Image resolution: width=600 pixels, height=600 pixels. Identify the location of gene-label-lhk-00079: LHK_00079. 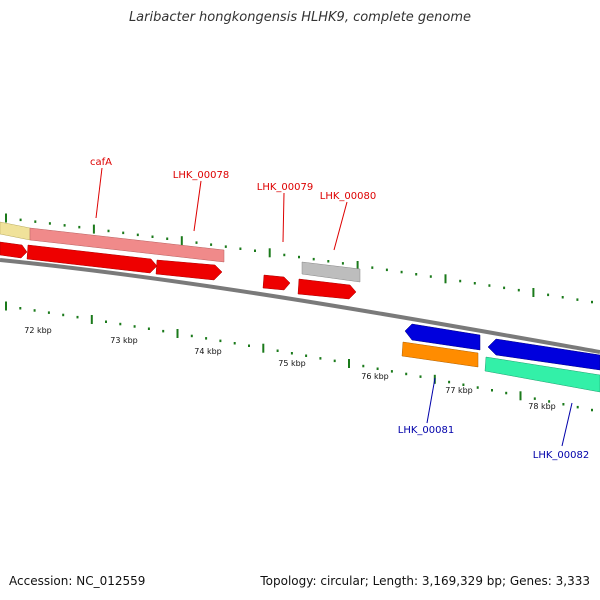
(285, 187).